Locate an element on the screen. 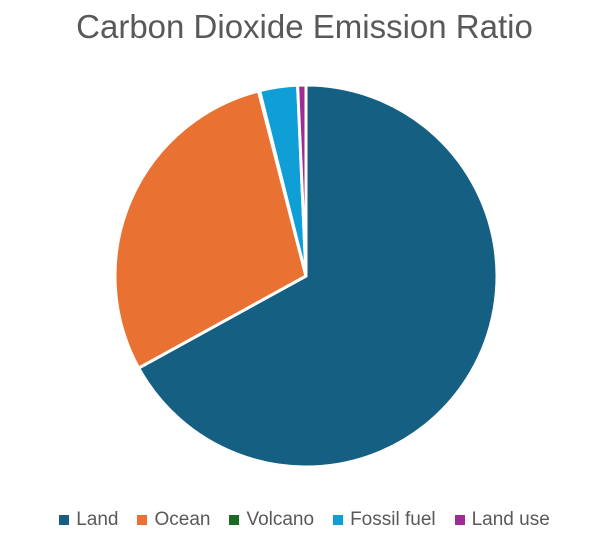 The height and width of the screenshot is (540, 609). legend-item-fossil-fuel: Fossil fuel is located at coordinates (384, 520).